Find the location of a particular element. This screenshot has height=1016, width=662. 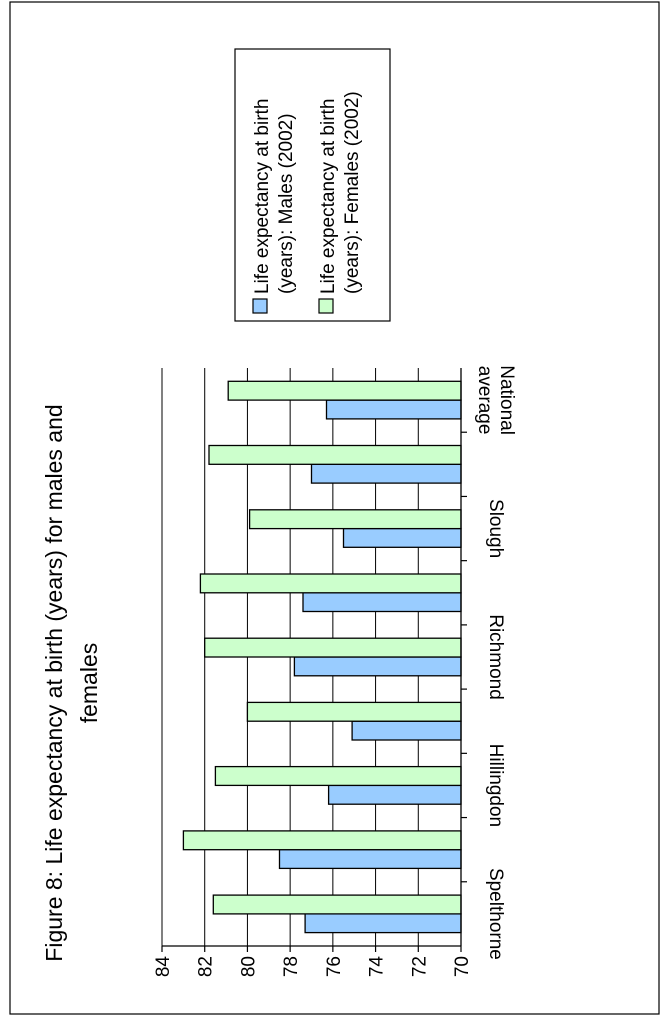

legend-box is located at coordinates (312, 185).